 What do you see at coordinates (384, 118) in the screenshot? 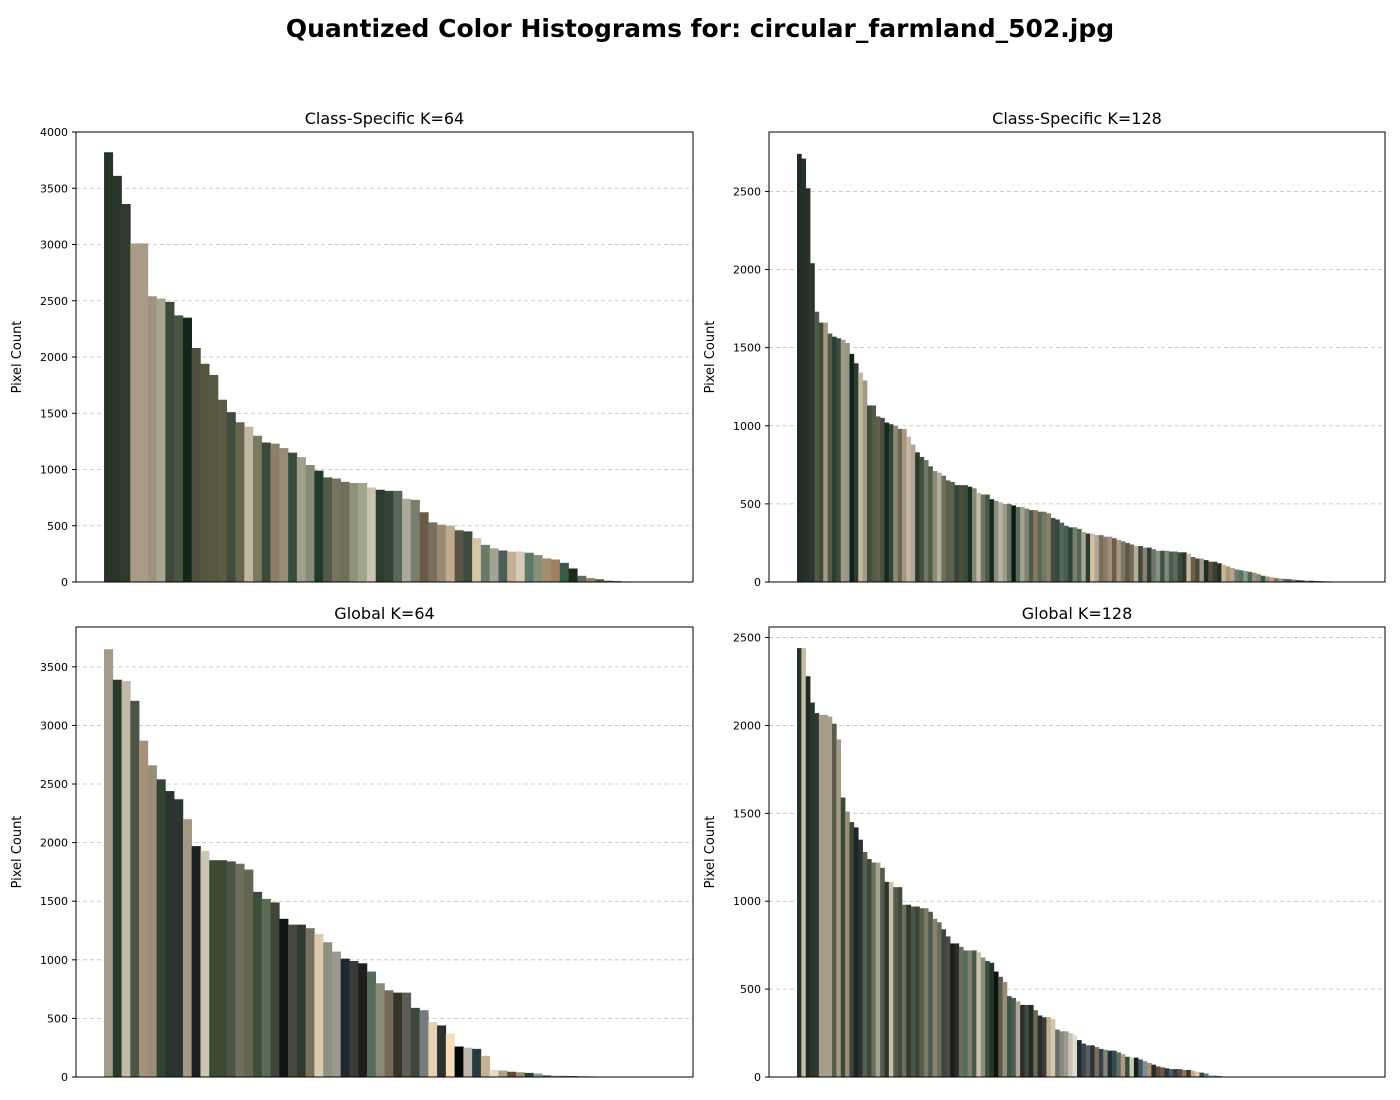
I see `chart-title: Class-Specific K=64` at bounding box center [384, 118].